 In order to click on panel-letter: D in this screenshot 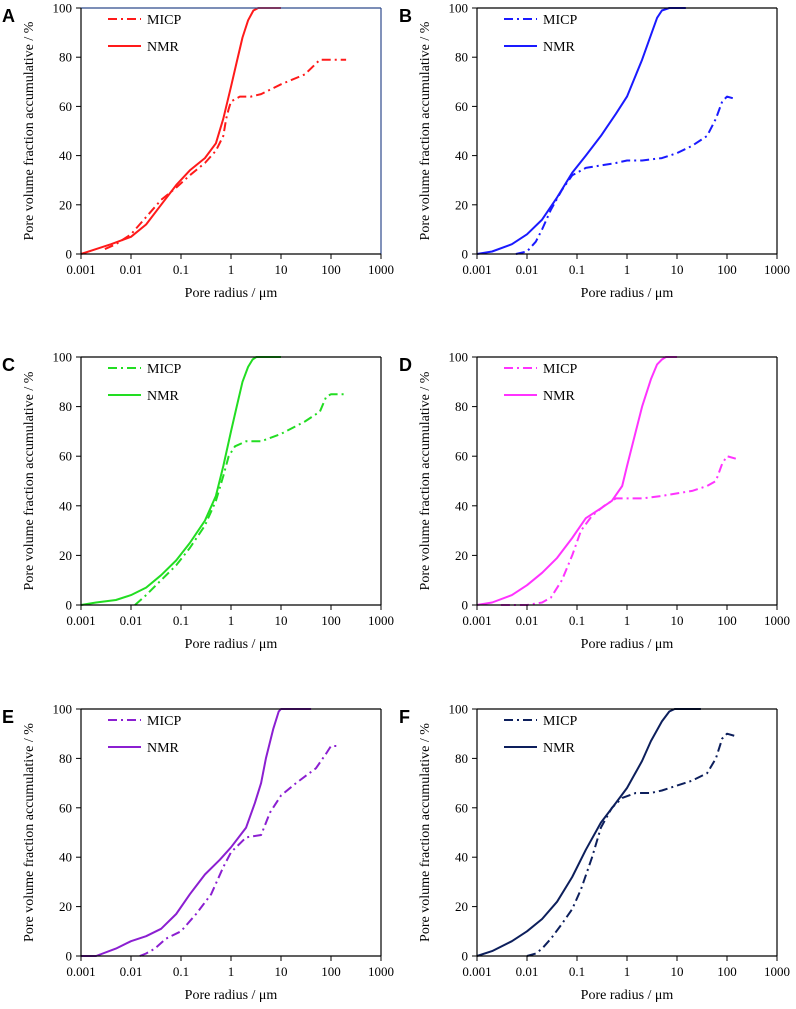, I will do `click(405, 365)`.